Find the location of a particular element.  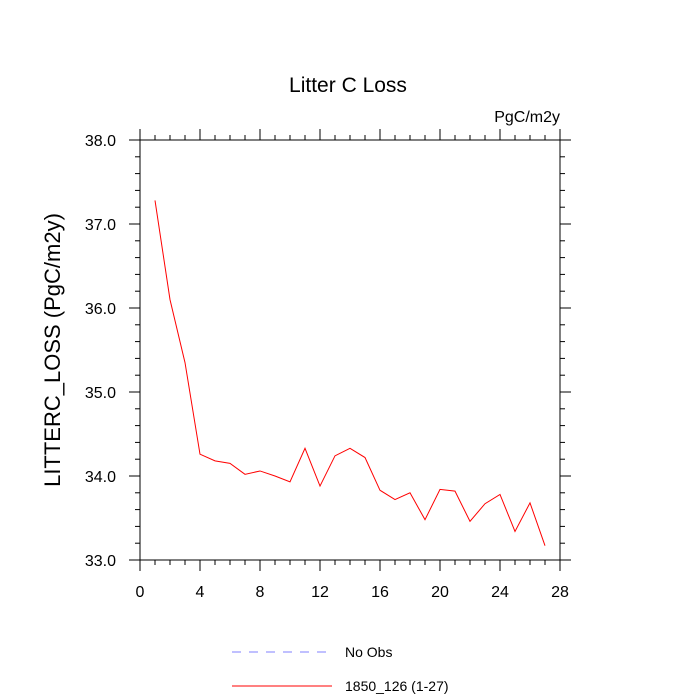

legend-label: 1850_126 (1-27) is located at coordinates (397, 686).